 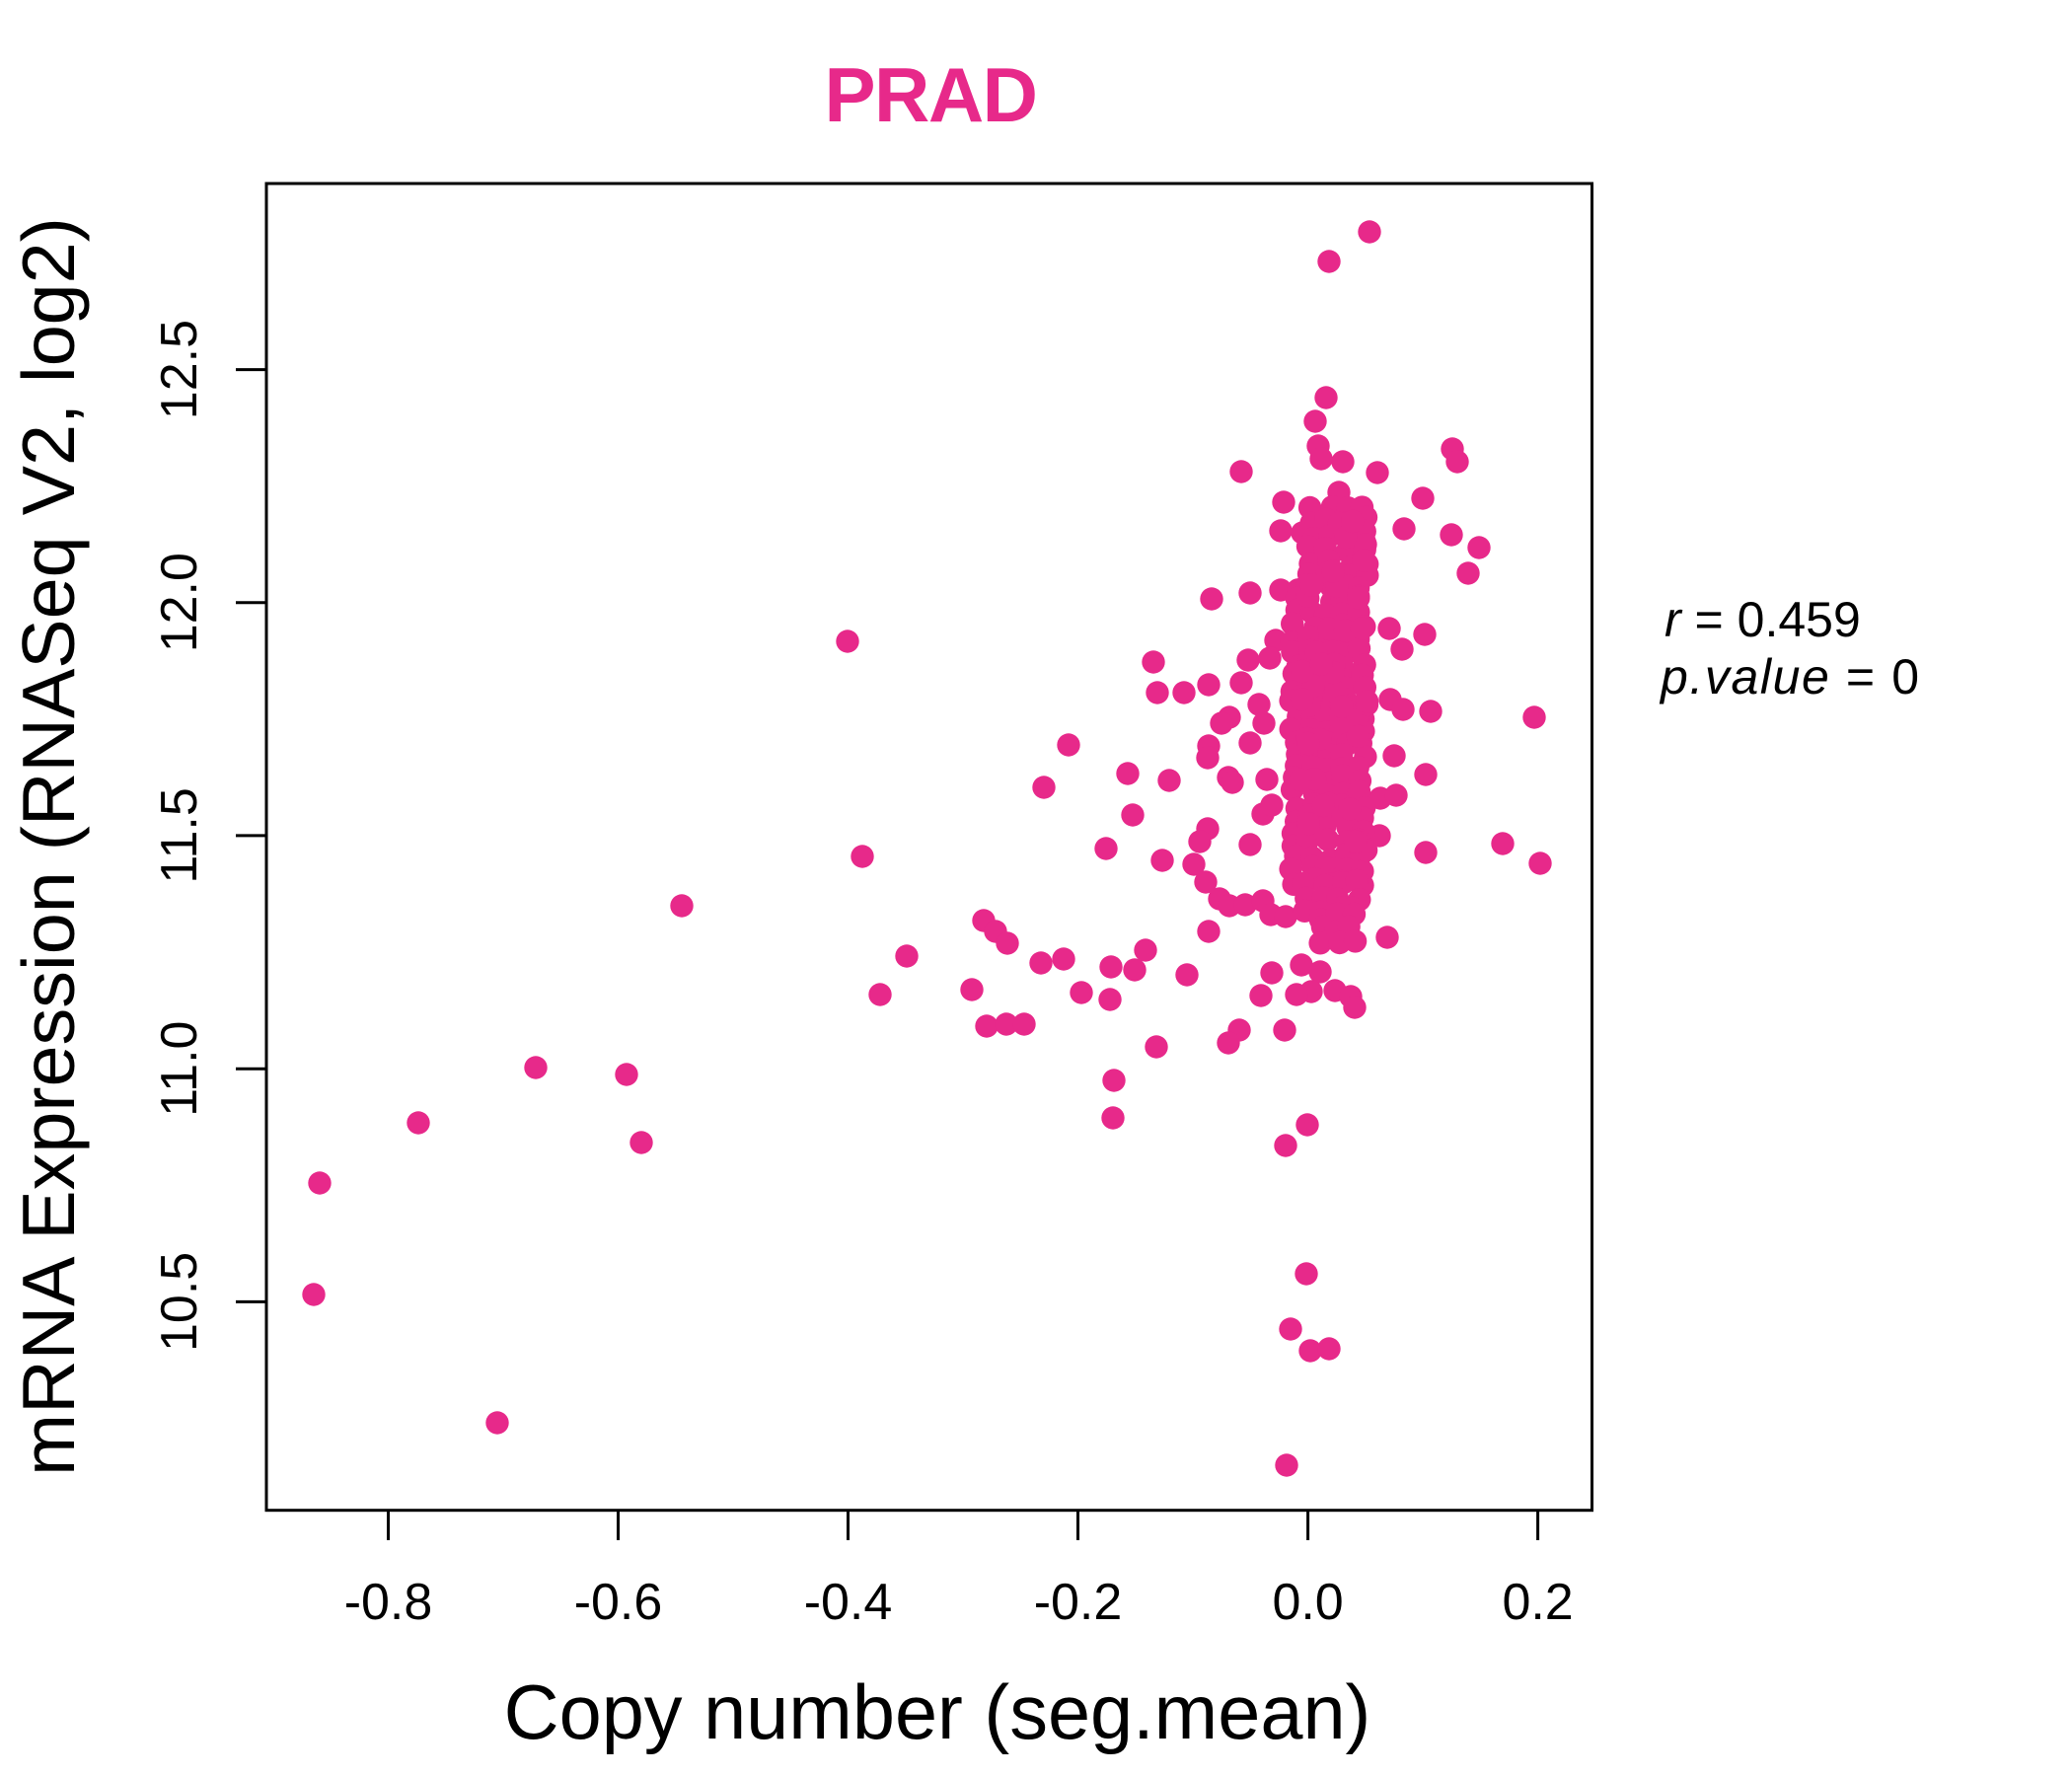 I want to click on svg-text: -0.8, so click(x=389, y=1603).